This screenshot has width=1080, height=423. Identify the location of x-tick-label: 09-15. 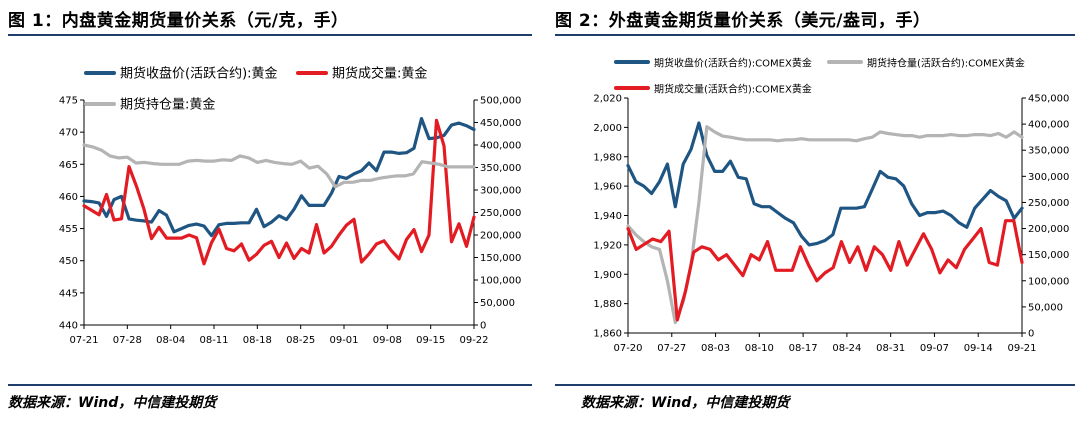
(430, 340).